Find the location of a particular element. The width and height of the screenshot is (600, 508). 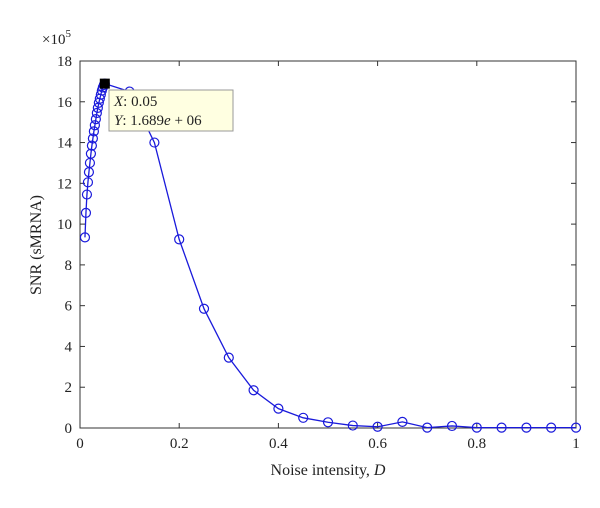

x-tick-label: 0.6 is located at coordinates (377, 444).